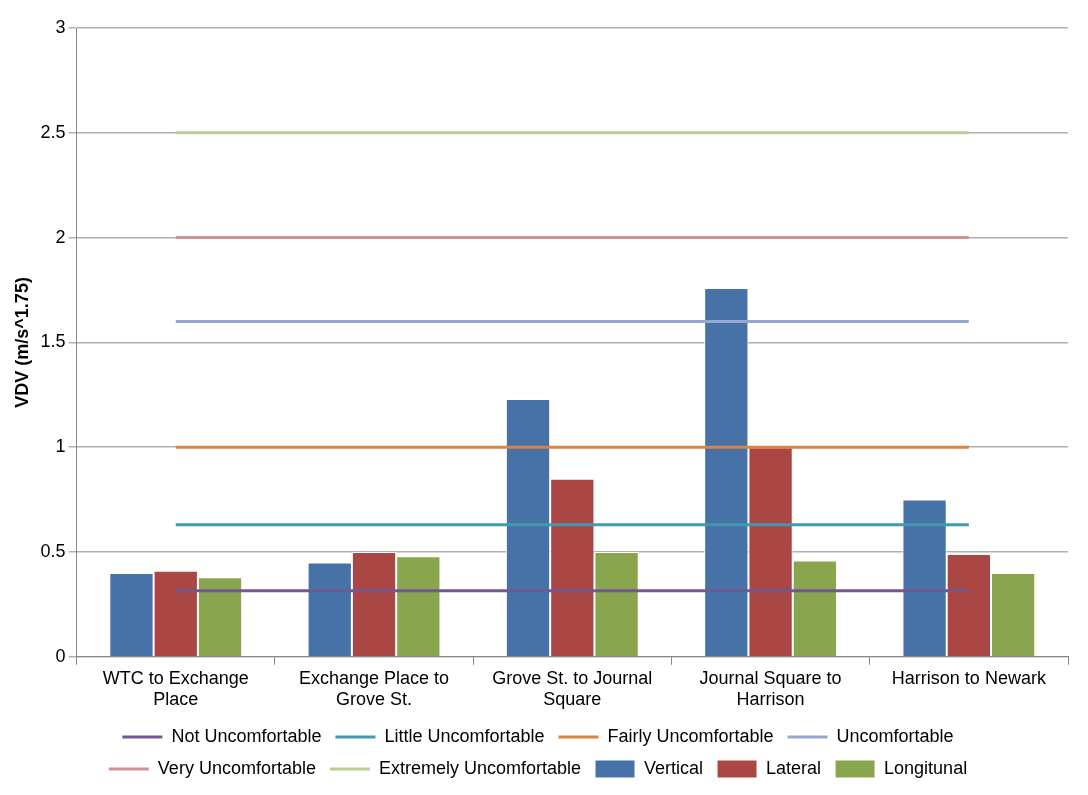  Describe the element at coordinates (21, 342) in the screenshot. I see `y-axis-title: VDV (m/s^1.75)` at that location.